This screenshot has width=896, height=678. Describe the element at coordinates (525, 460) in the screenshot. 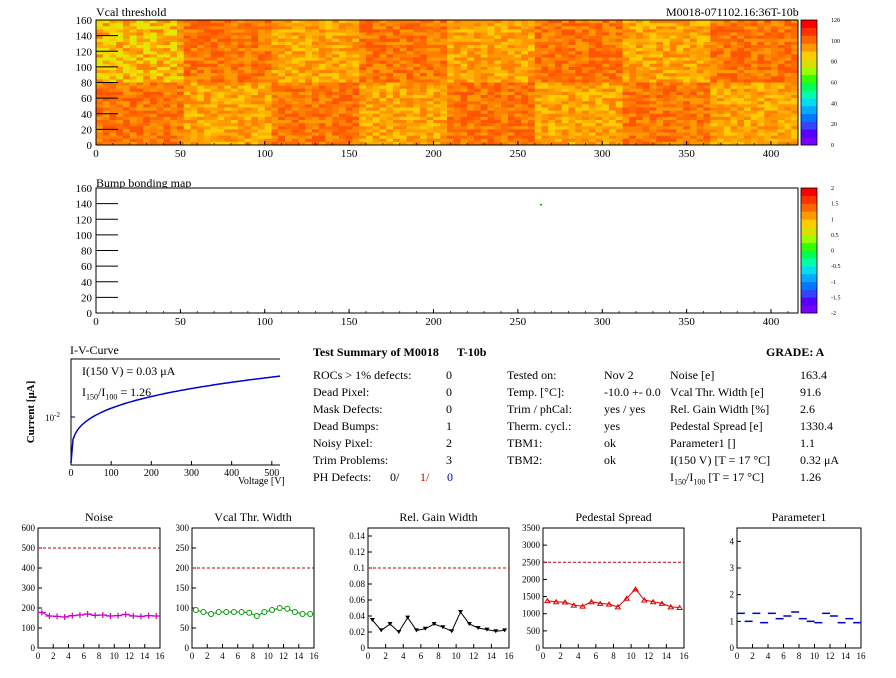

I see `summary-label: TBM2:` at that location.